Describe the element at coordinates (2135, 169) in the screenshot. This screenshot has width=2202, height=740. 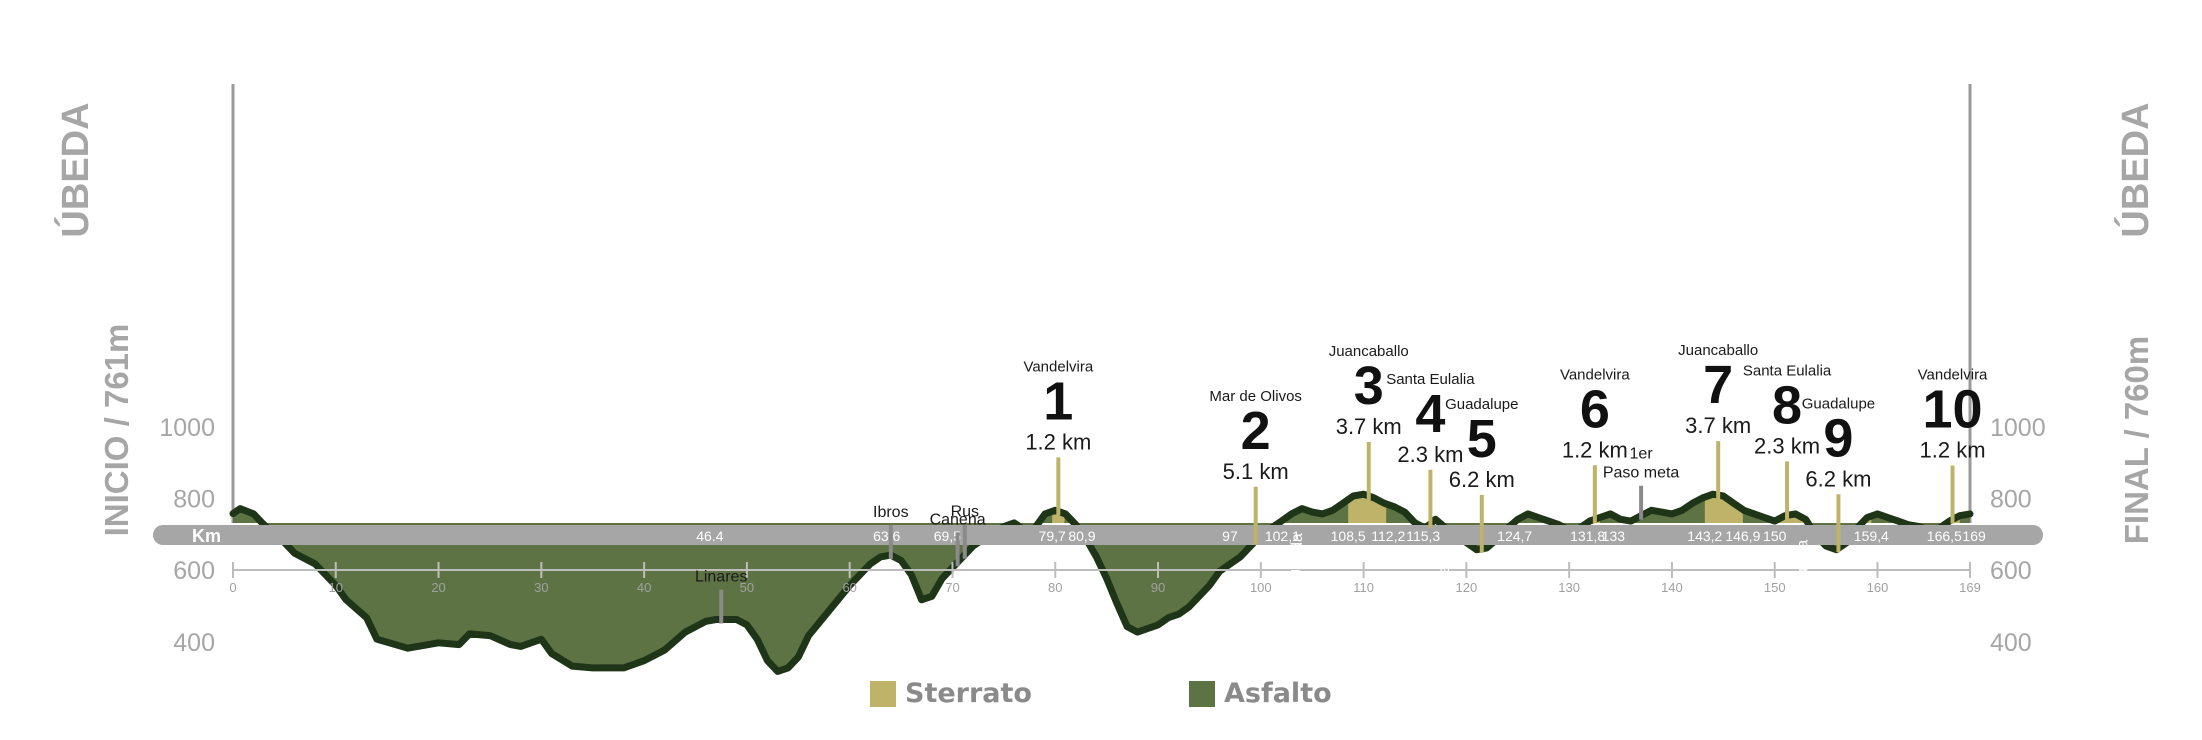
I see `end-town-label: ÚBEDA` at that location.